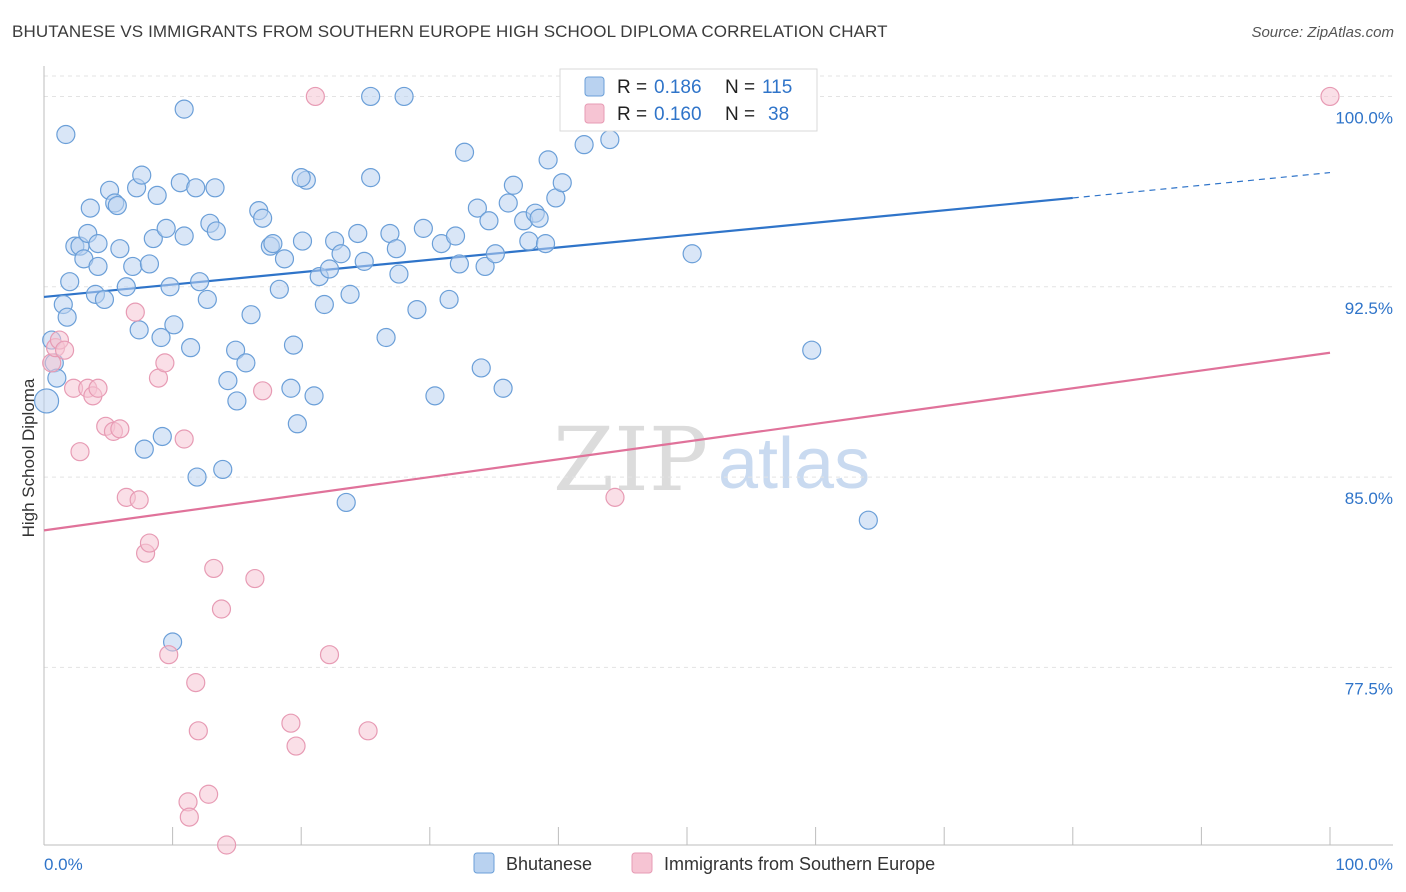  What do you see at coordinates (777, 87) in the screenshot?
I see `stats-n-value-1: 115` at bounding box center [777, 87].